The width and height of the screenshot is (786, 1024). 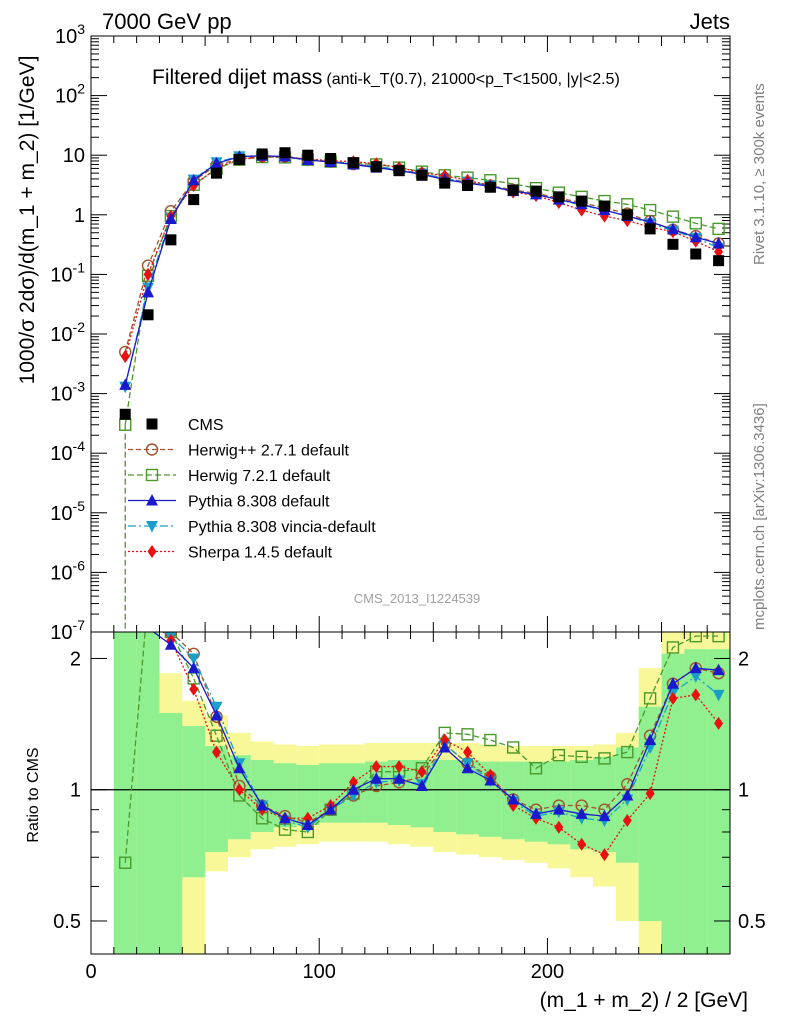 What do you see at coordinates (67, 630) in the screenshot?
I see `main-y-tick-label: 10⁻⁷` at bounding box center [67, 630].